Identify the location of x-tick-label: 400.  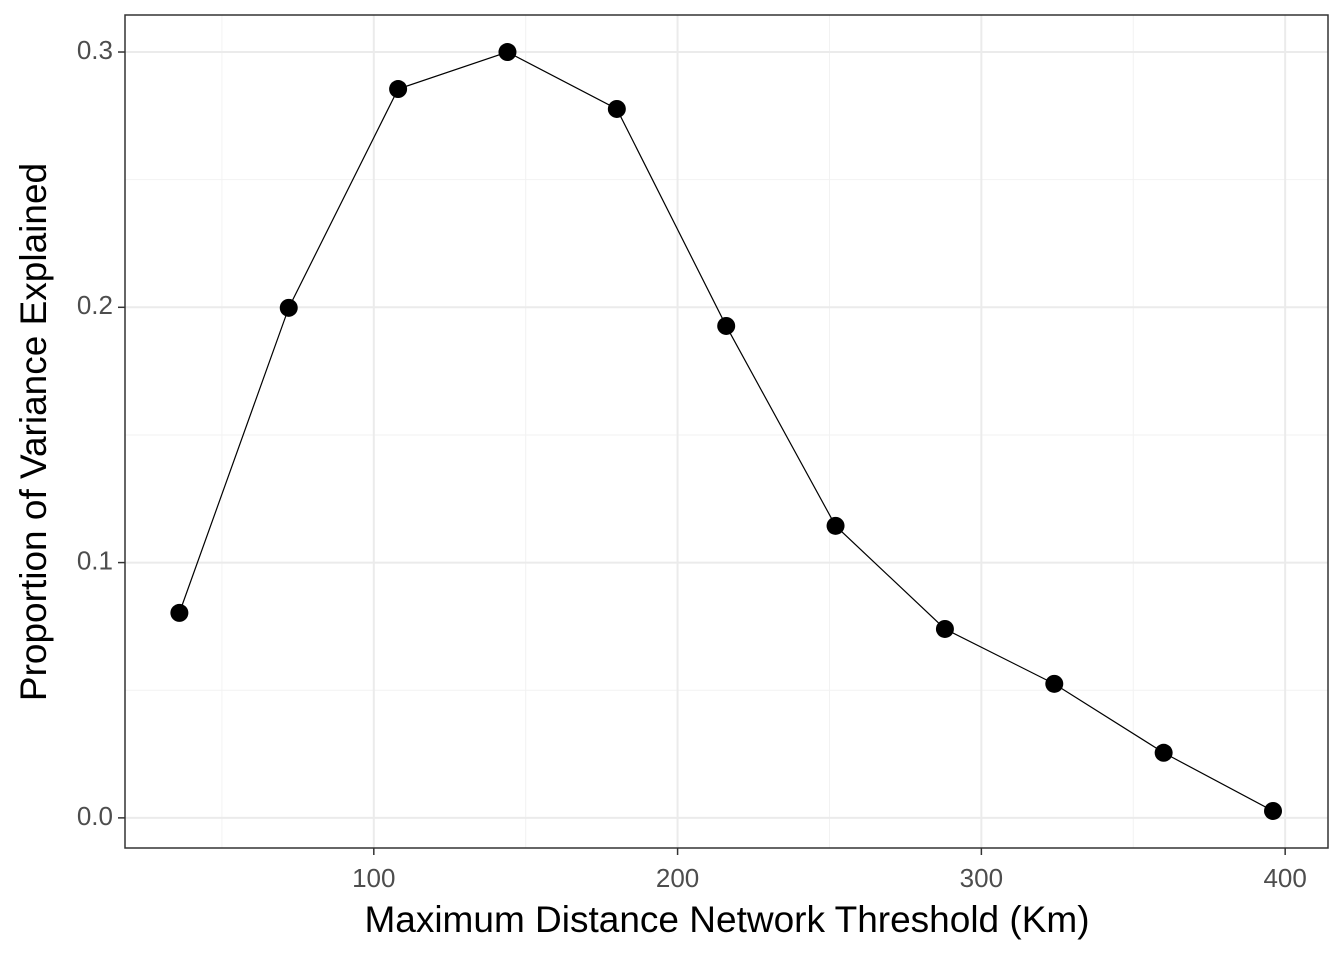
(1284, 878).